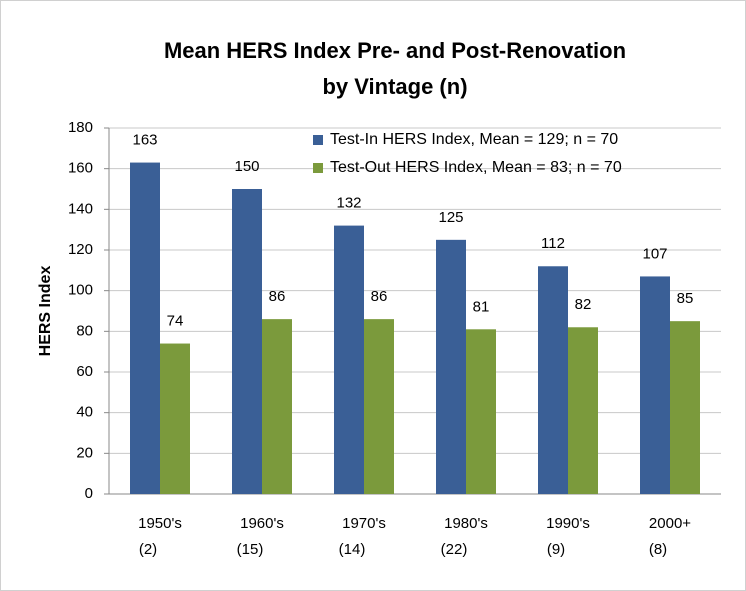  Describe the element at coordinates (80, 168) in the screenshot. I see `y-tick-label: 160` at that location.